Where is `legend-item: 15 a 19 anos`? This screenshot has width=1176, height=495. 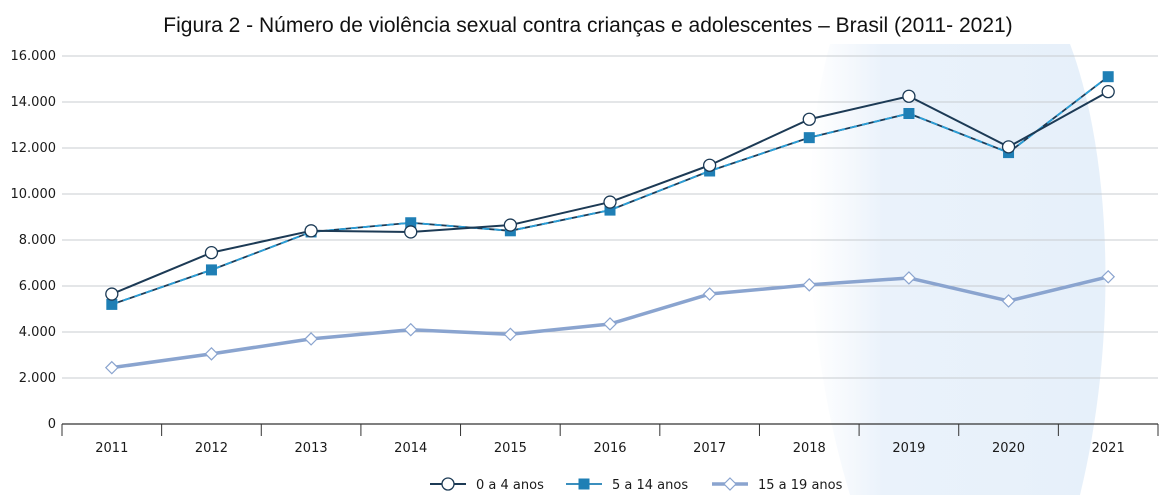 legend-item: 15 a 19 anos is located at coordinates (777, 485).